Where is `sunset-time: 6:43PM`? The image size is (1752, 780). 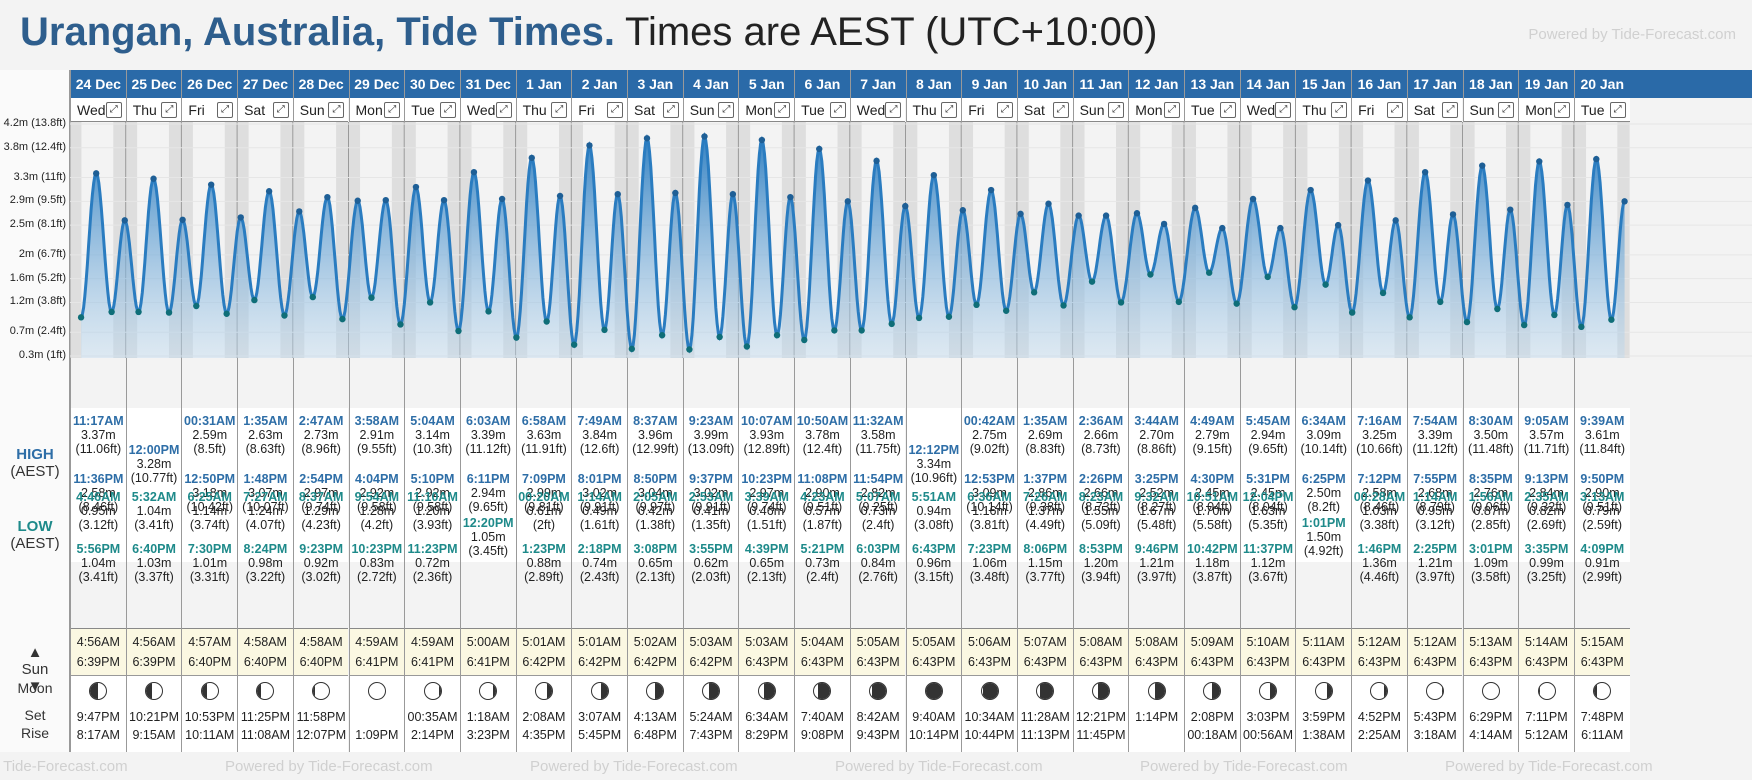
sunset-time: 6:43PM is located at coordinates (1101, 662).